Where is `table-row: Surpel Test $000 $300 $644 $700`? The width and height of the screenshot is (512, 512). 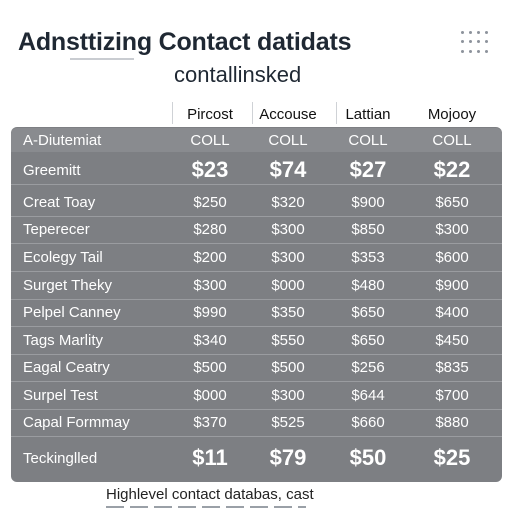 table-row: Surpel Test $000 $300 $644 $700 is located at coordinates (256, 395).